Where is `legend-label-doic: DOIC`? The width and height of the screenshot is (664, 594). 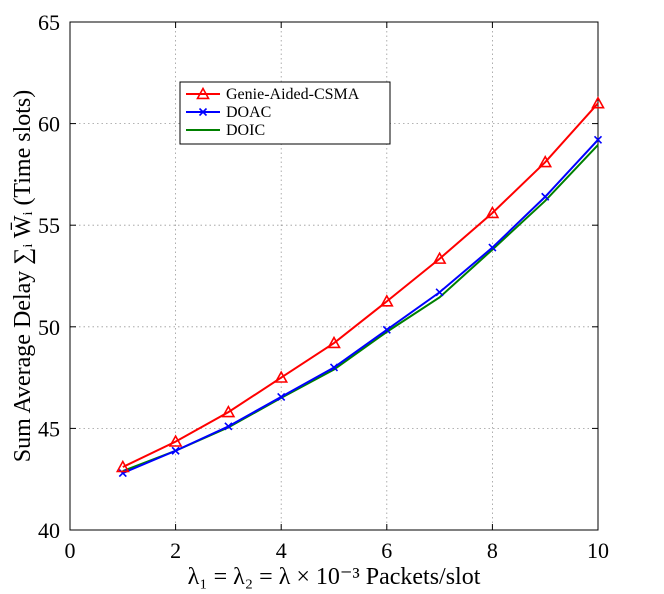 legend-label-doic: DOIC is located at coordinates (245, 130).